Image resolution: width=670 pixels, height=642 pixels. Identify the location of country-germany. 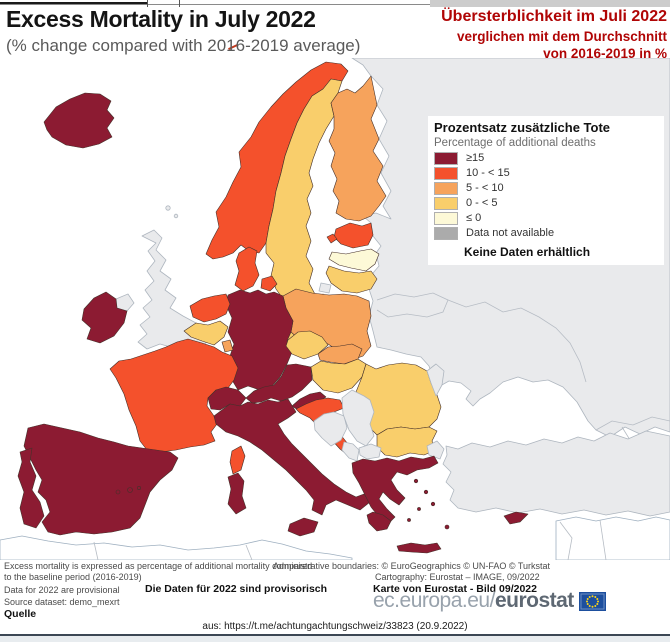
(259, 340).